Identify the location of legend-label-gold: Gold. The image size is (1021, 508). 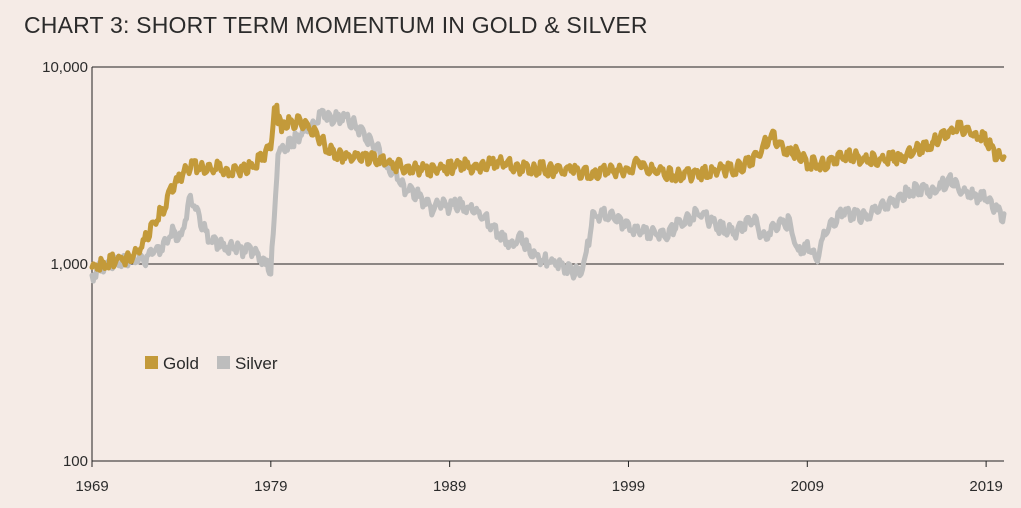
(181, 363).